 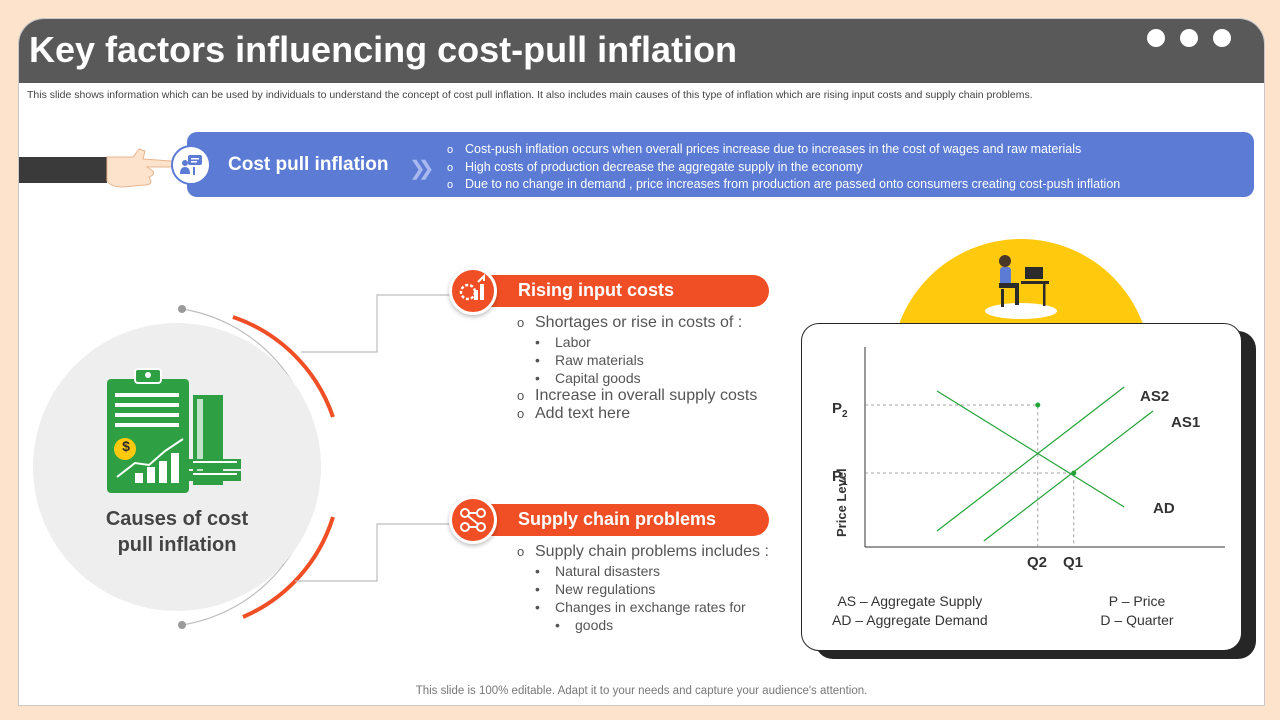 I want to click on supply-demand-chart: Price Level P2 P1 Q2 Q1 AS2 AS1 AD, so click(x=1028, y=459).